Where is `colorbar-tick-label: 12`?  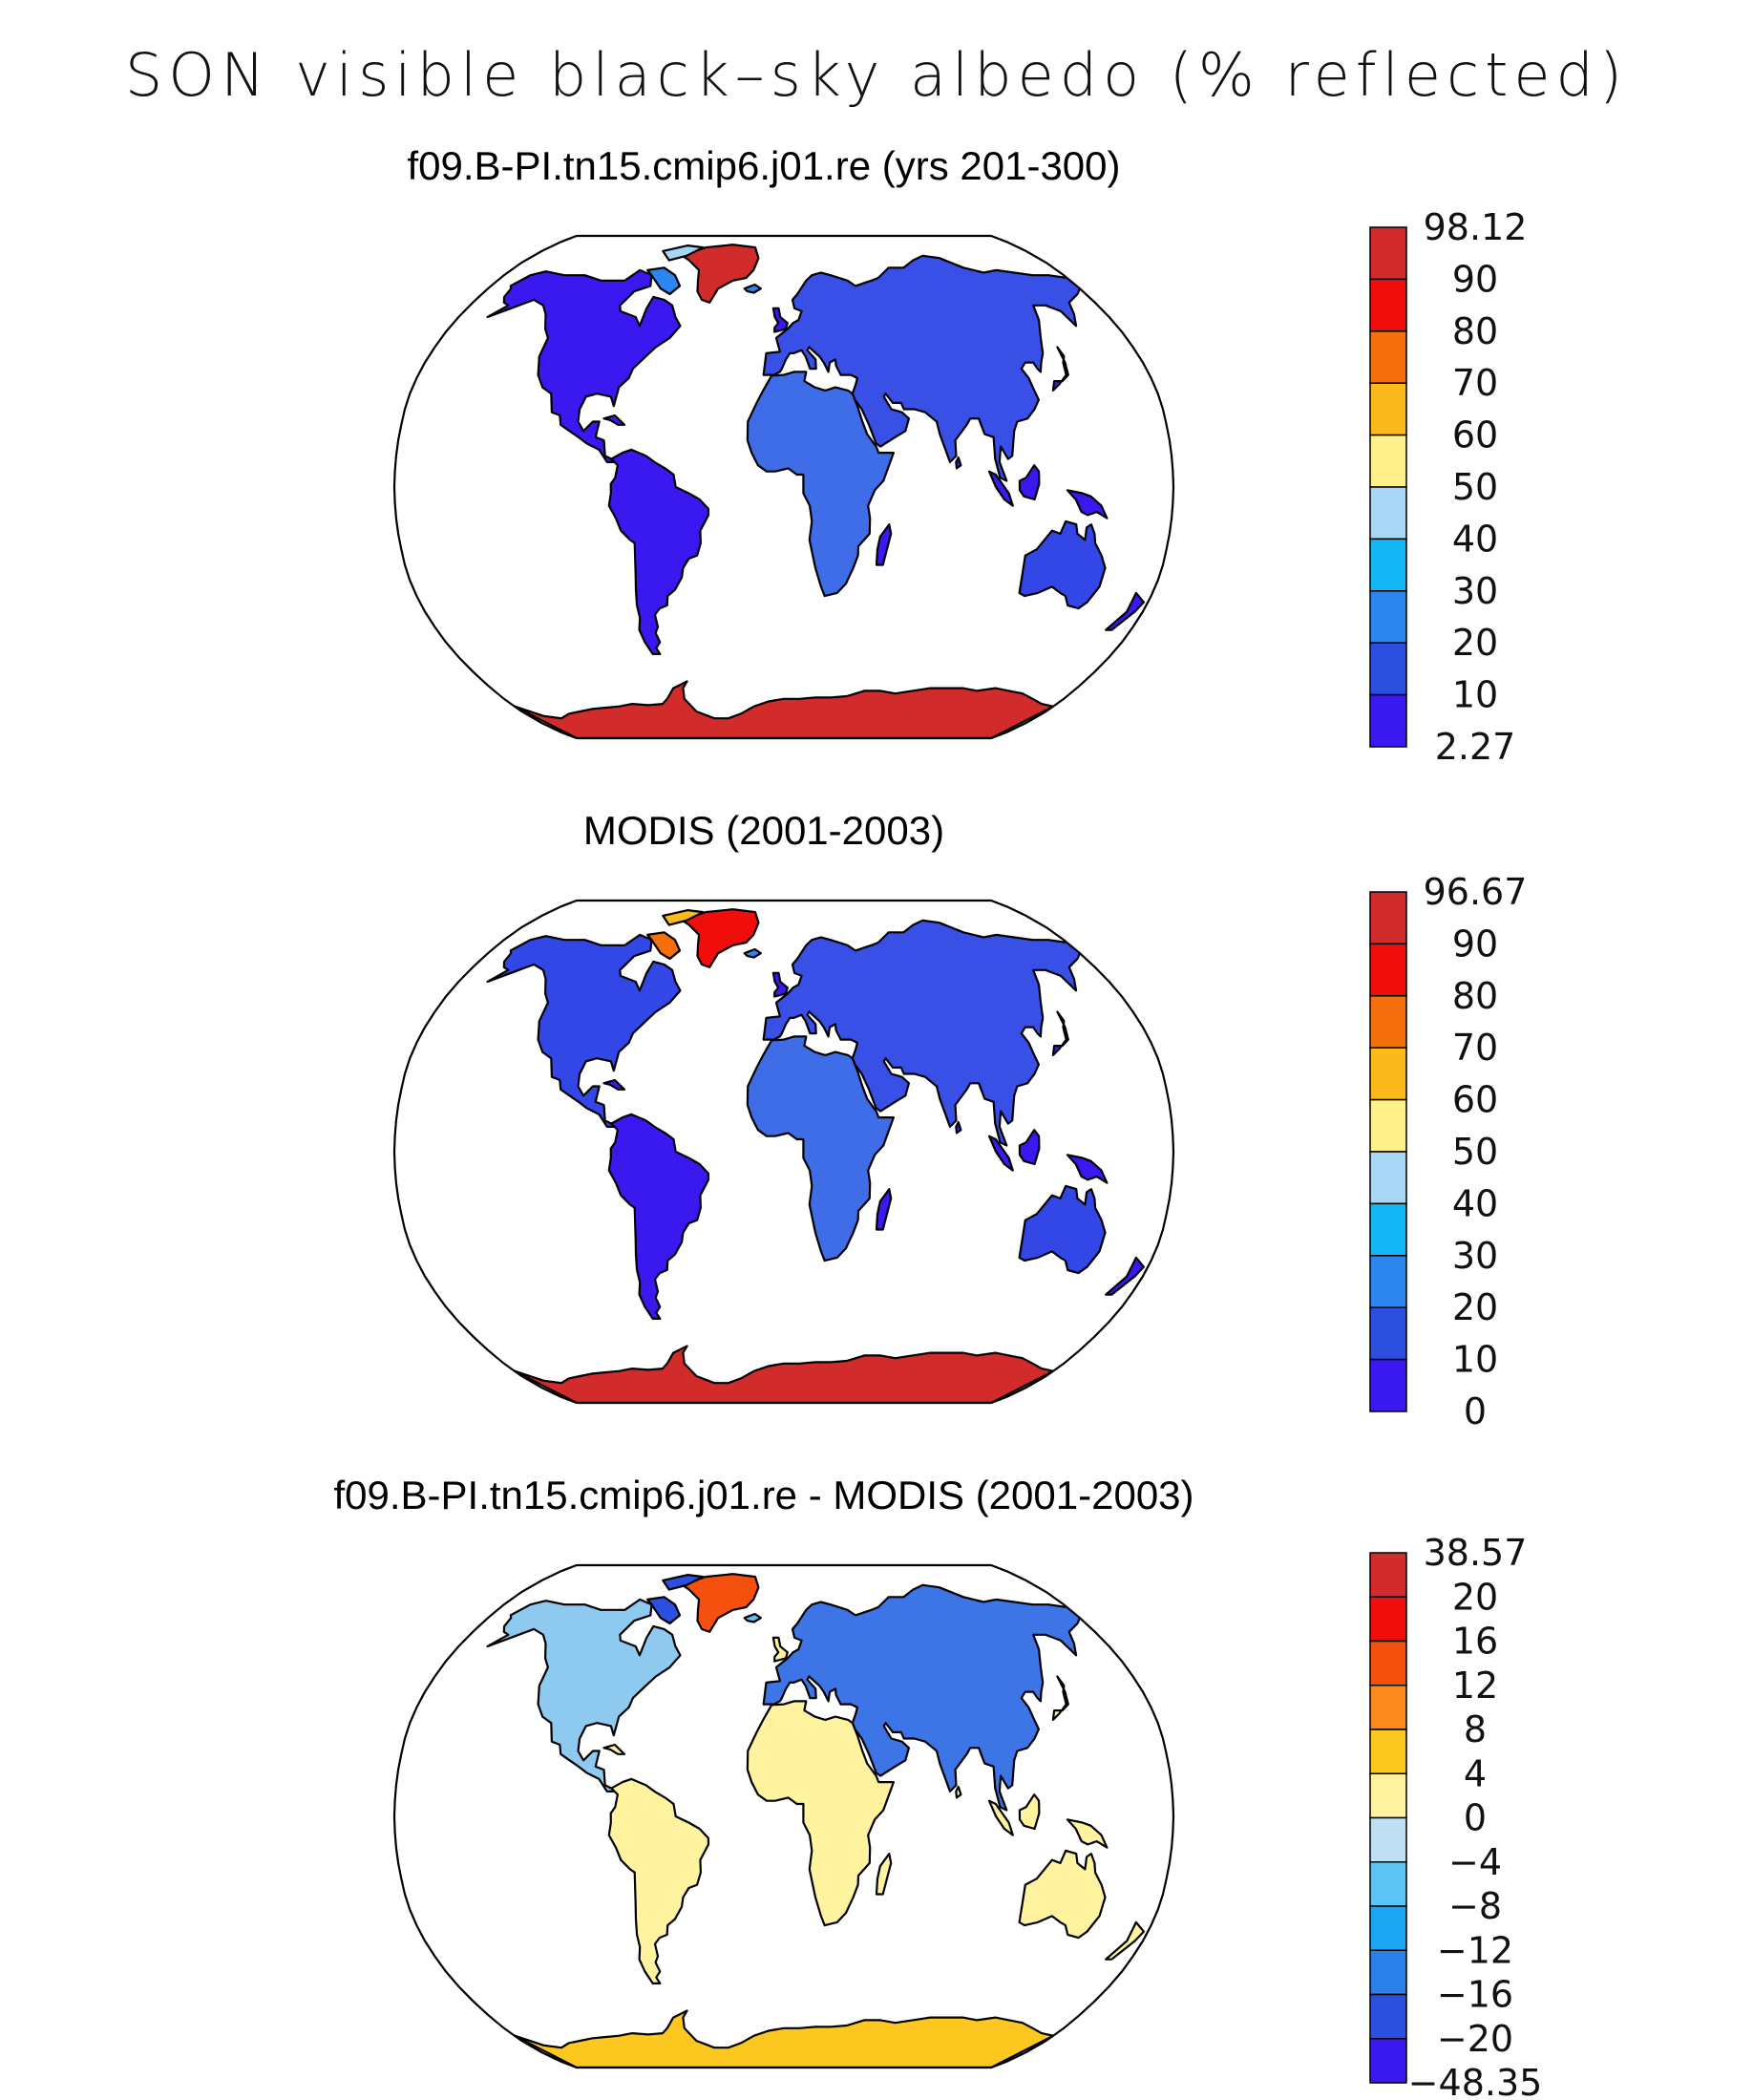 colorbar-tick-label: 12 is located at coordinates (1475, 1686).